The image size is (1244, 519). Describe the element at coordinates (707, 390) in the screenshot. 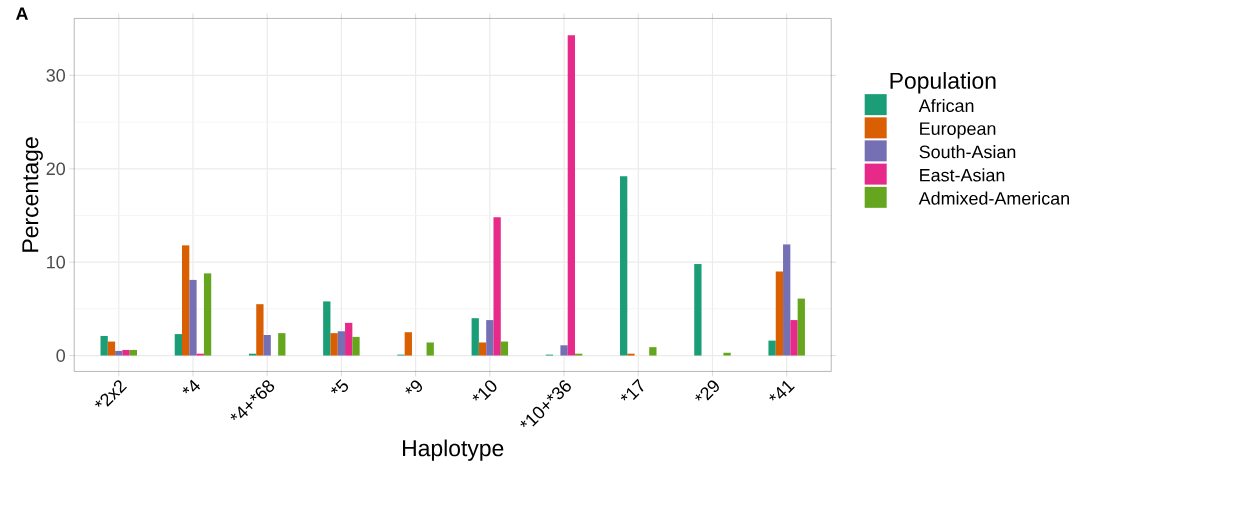

I see `x-tick-label: *29` at that location.